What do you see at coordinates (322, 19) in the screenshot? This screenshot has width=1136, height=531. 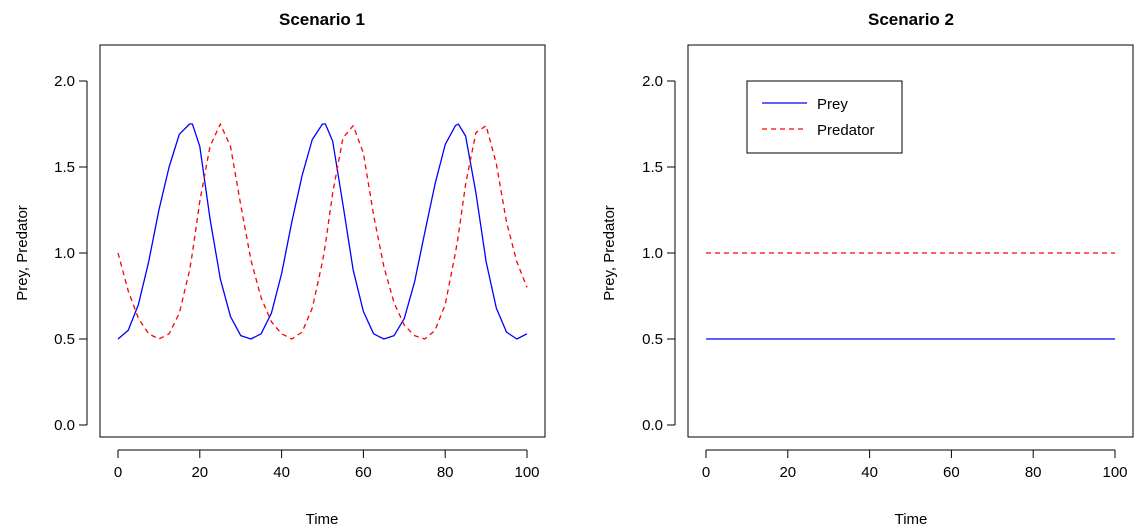 I see `chart-title: Scenario 1` at bounding box center [322, 19].